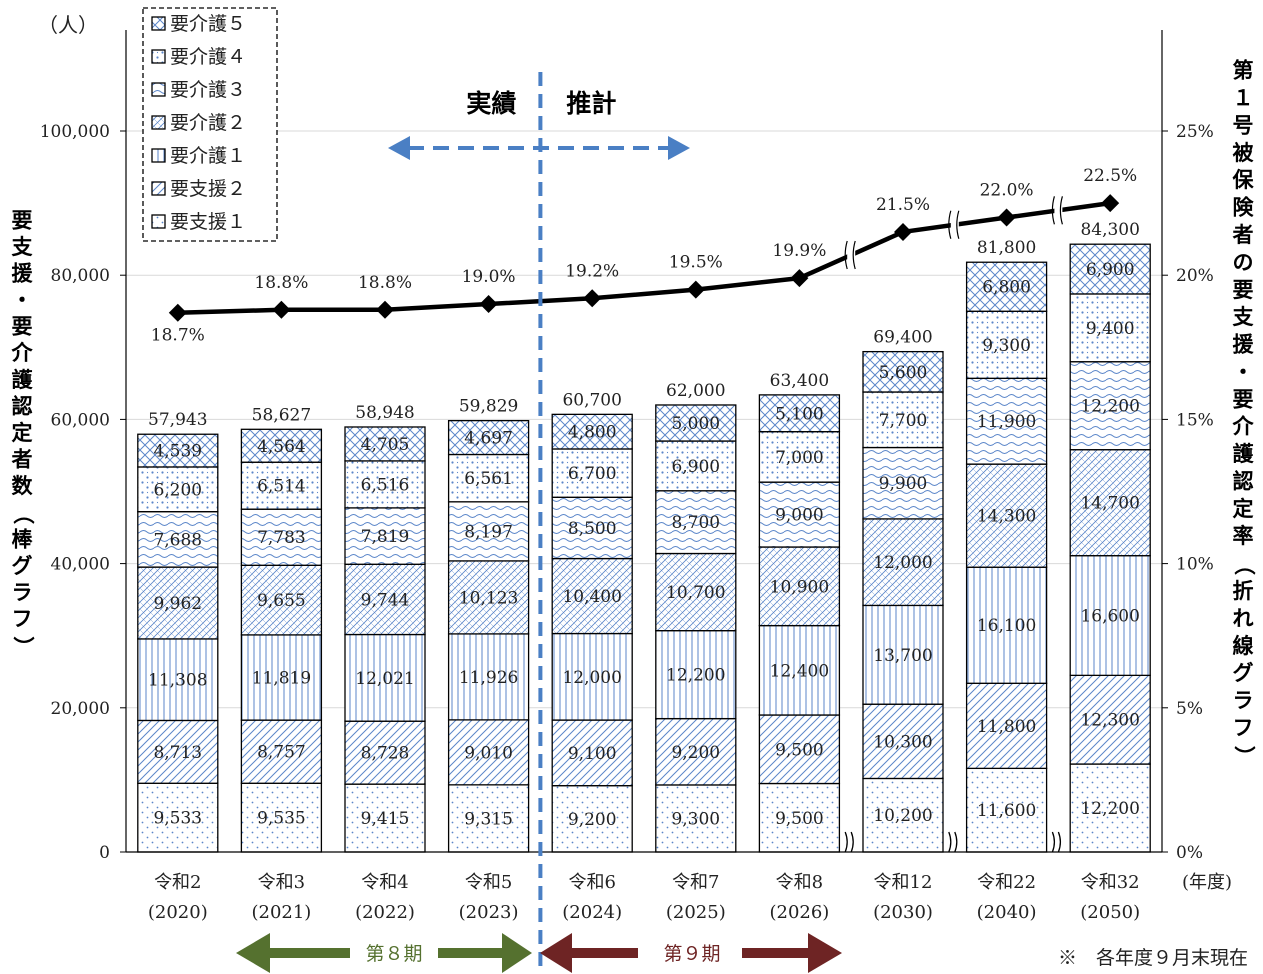 The image size is (1263, 974). Describe the element at coordinates (308, 953) in the screenshot. I see `period8-arrow-left` at that location.